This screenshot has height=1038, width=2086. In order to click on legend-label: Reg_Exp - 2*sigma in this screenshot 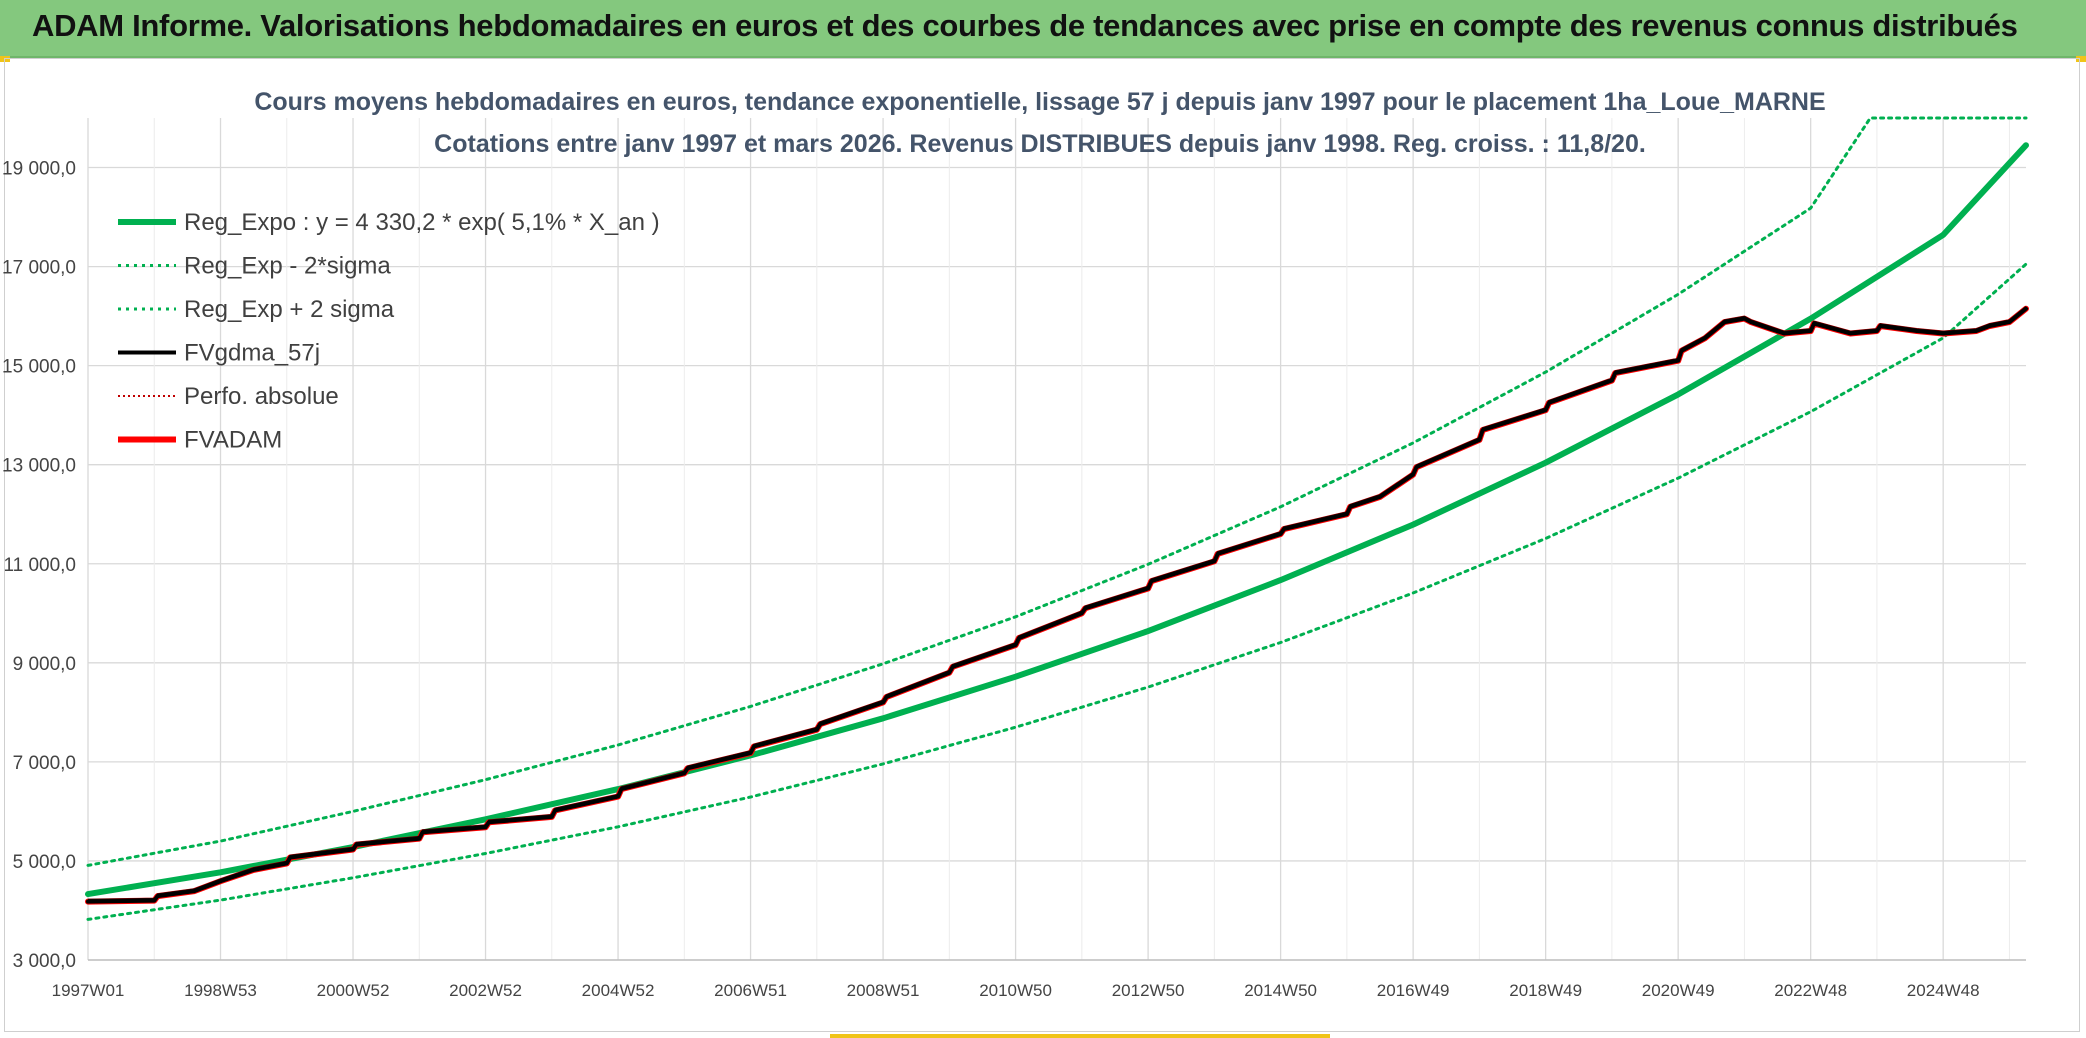, I will do `click(287, 266)`.